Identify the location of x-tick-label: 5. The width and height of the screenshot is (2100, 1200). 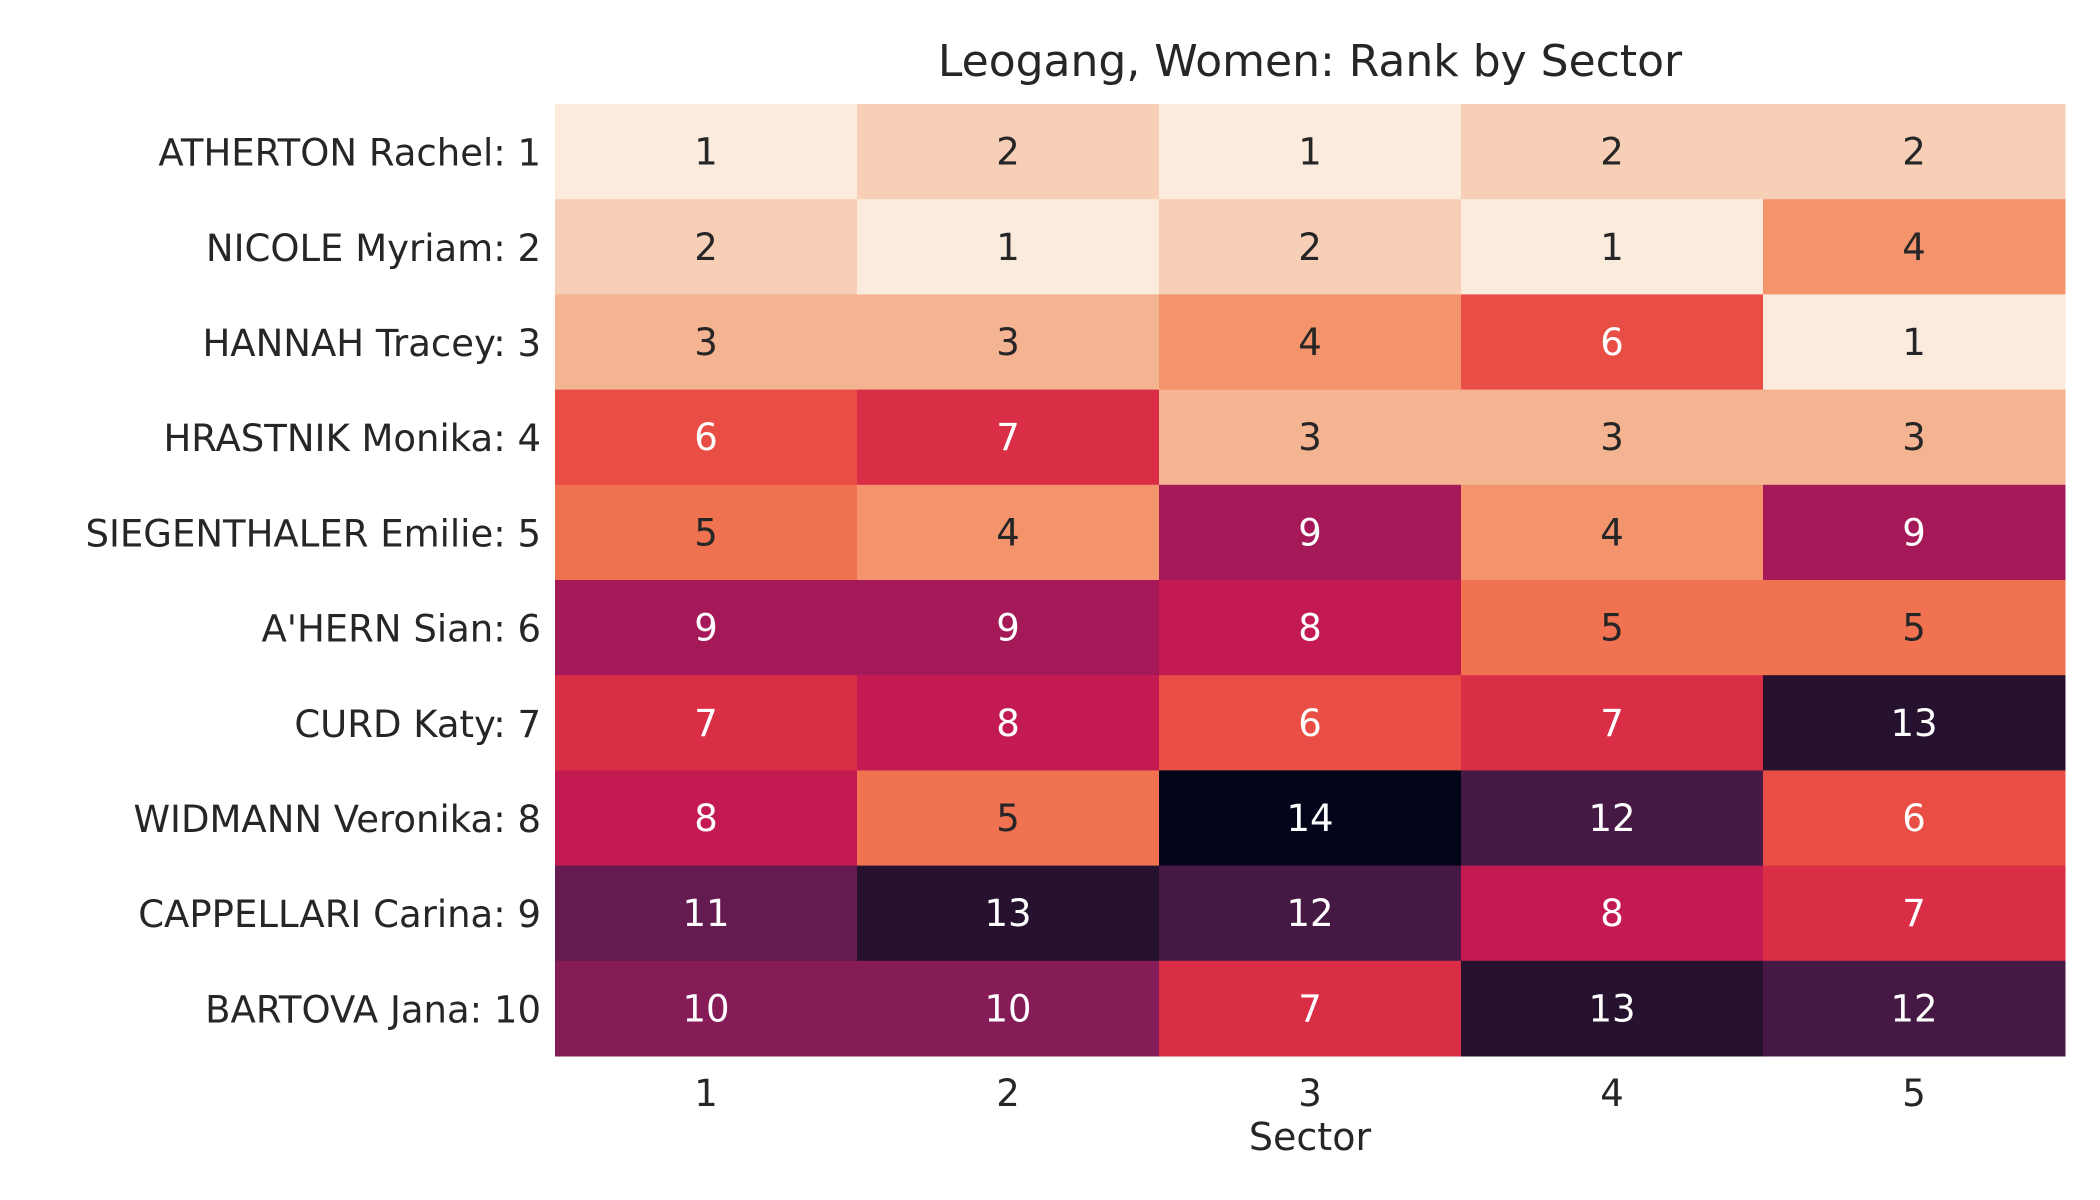
(1914, 1093).